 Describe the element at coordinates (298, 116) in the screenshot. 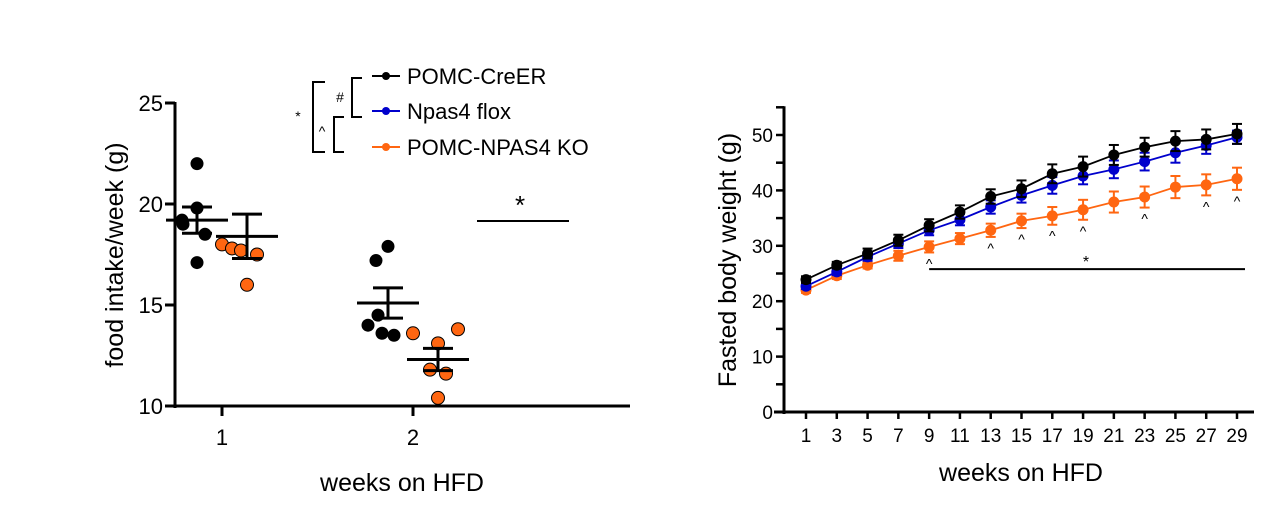

I see `bracket-star-label: *` at that location.